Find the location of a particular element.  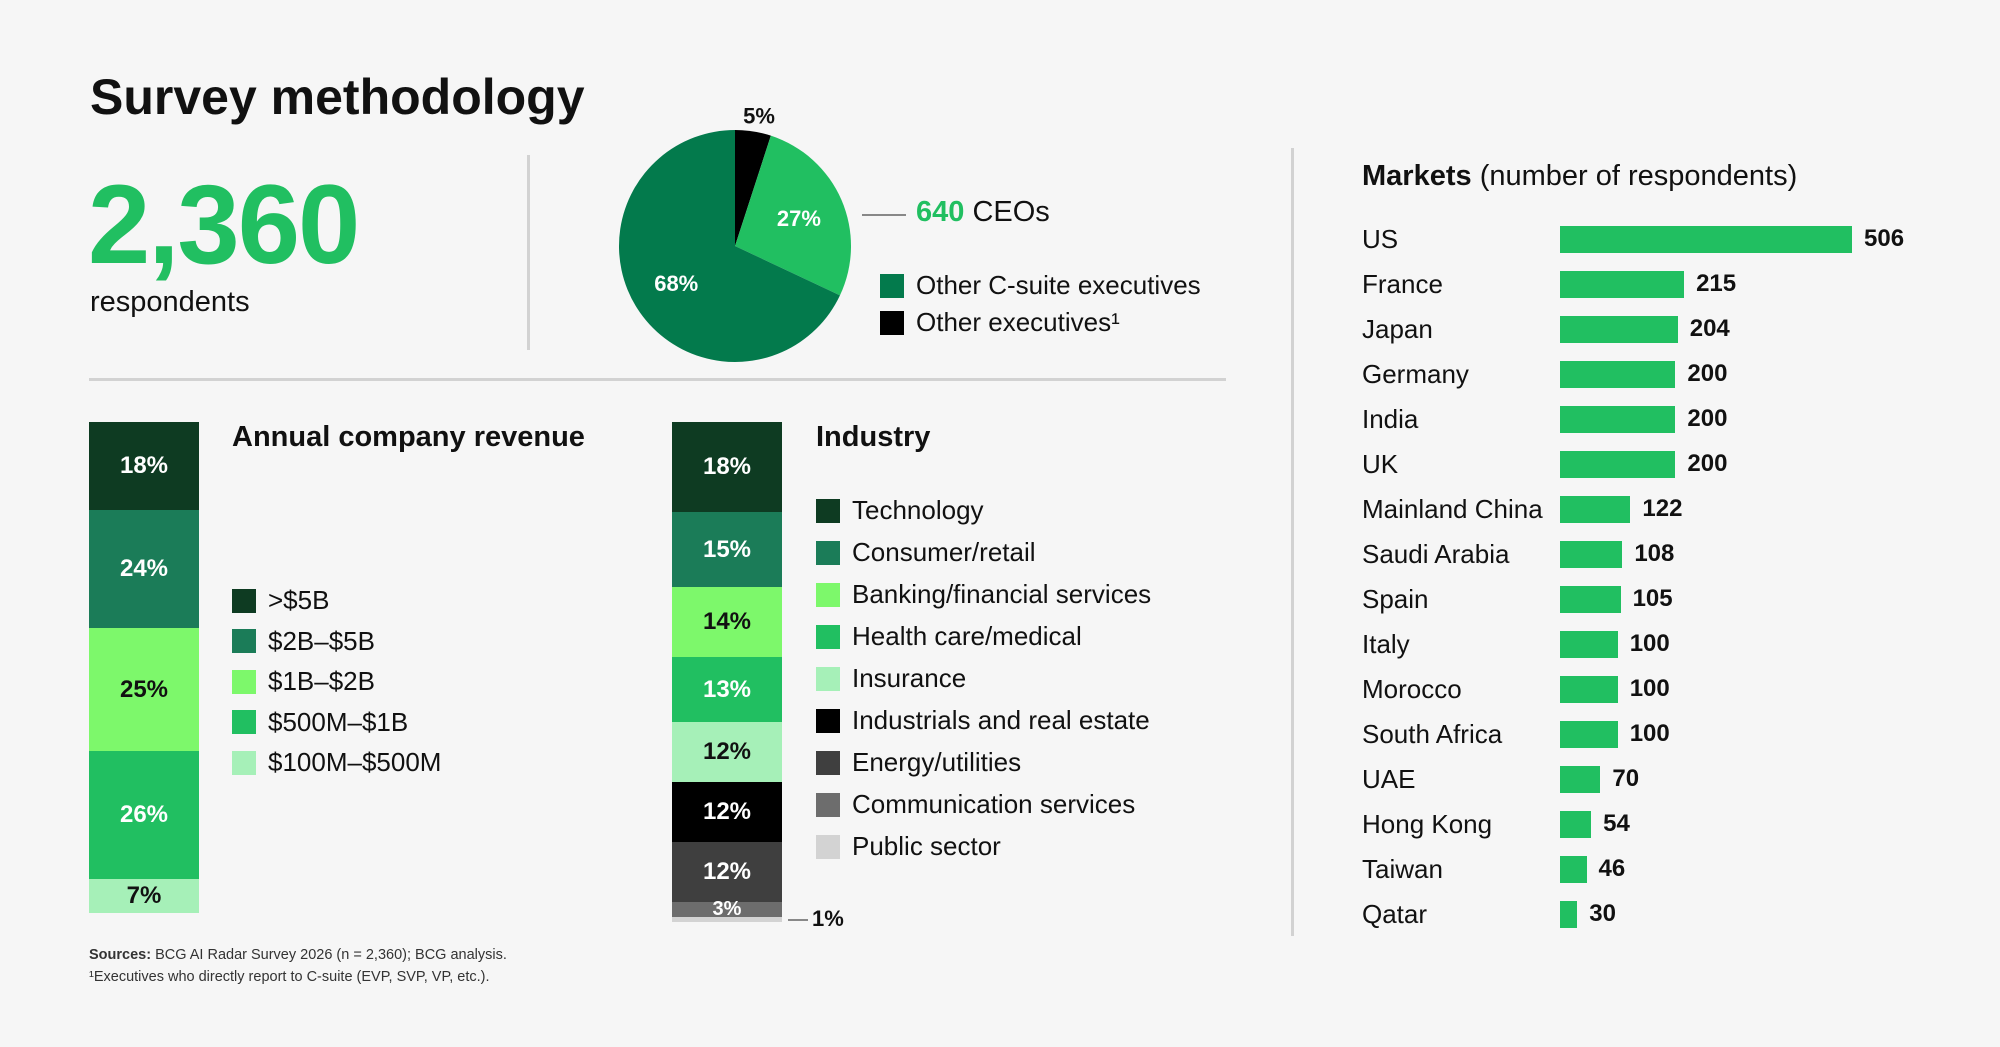

callout-line is located at coordinates (798, 919).